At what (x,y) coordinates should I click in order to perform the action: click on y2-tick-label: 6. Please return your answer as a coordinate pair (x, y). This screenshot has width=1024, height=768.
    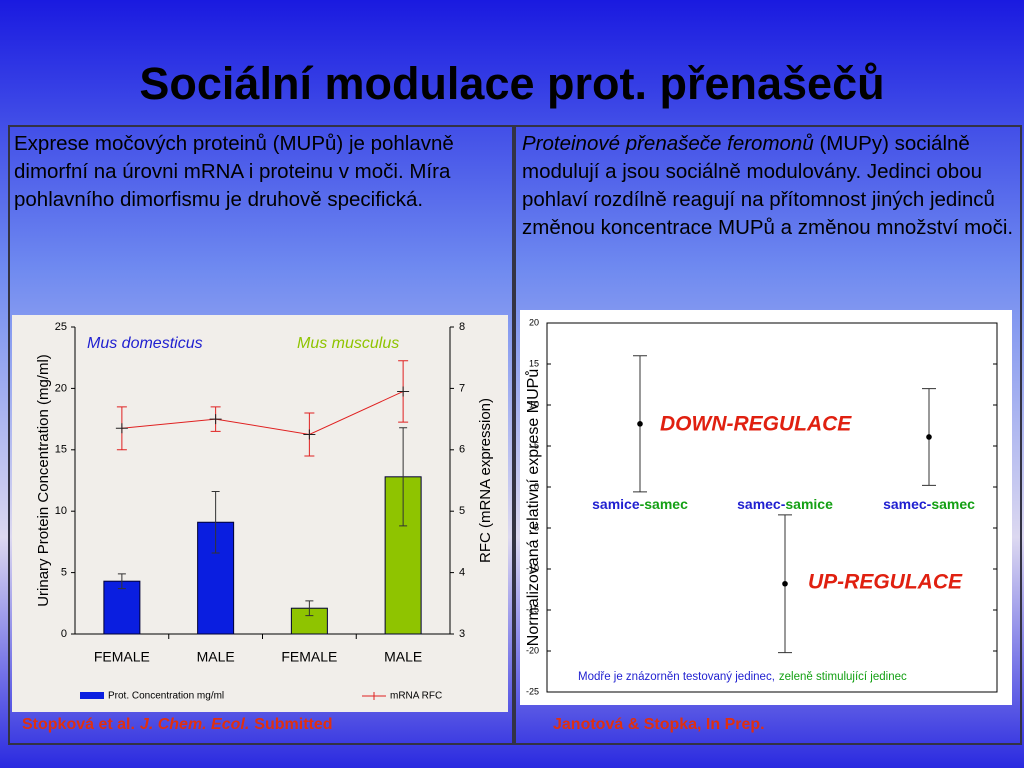
    Looking at the image, I should click on (462, 450).